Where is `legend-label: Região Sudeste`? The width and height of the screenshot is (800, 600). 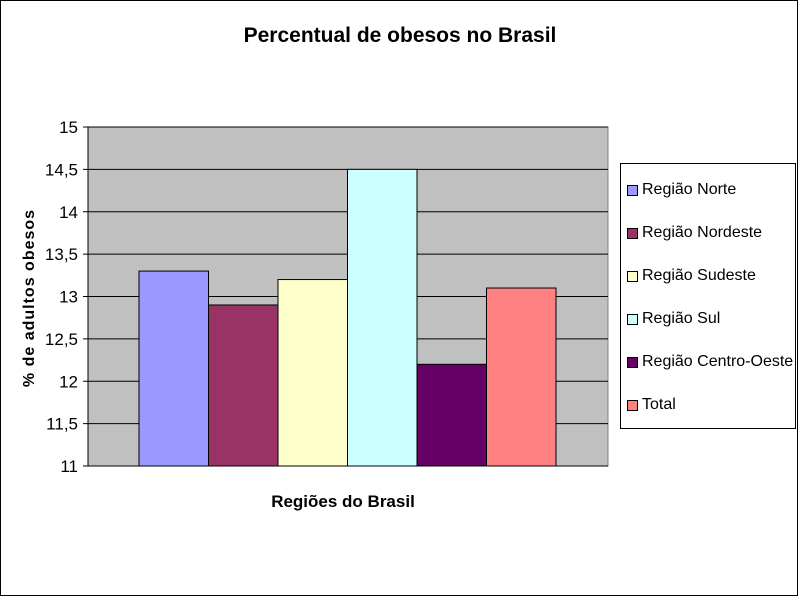
legend-label: Região Sudeste is located at coordinates (699, 275).